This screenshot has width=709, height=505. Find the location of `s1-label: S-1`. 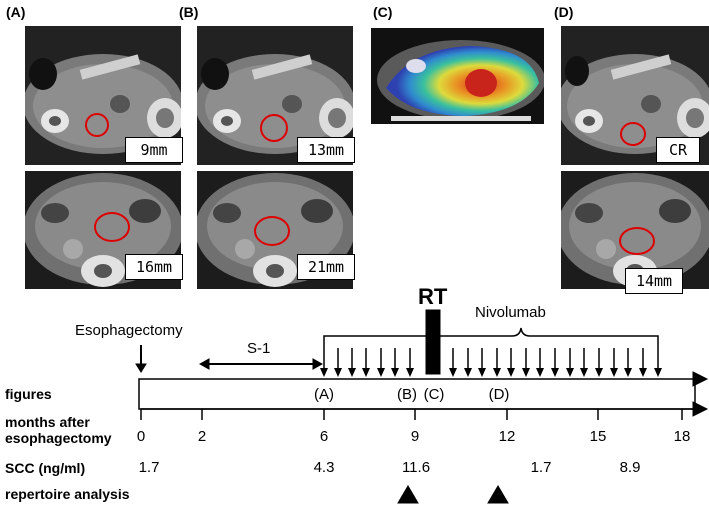

s1-label: S-1 is located at coordinates (259, 348).